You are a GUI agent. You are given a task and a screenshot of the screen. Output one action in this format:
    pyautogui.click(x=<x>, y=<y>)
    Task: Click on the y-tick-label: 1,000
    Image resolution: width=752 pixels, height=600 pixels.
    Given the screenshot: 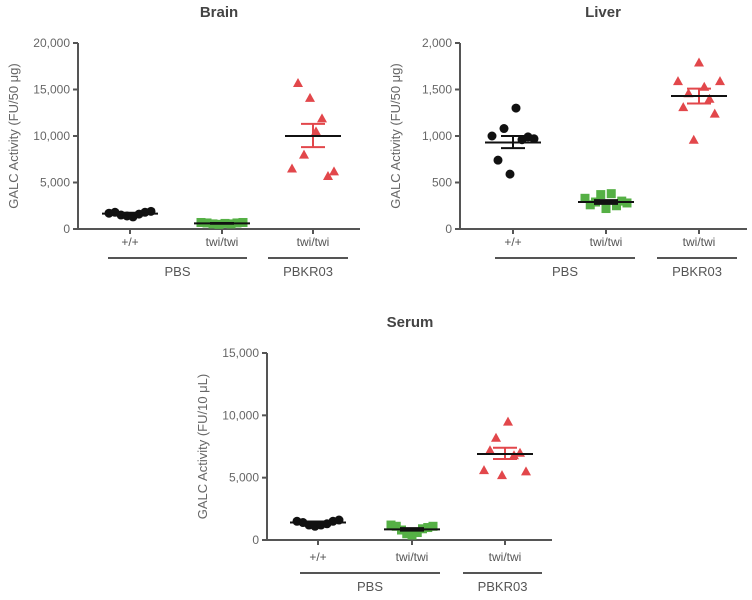 What is the action you would take?
    pyautogui.click(x=437, y=136)
    